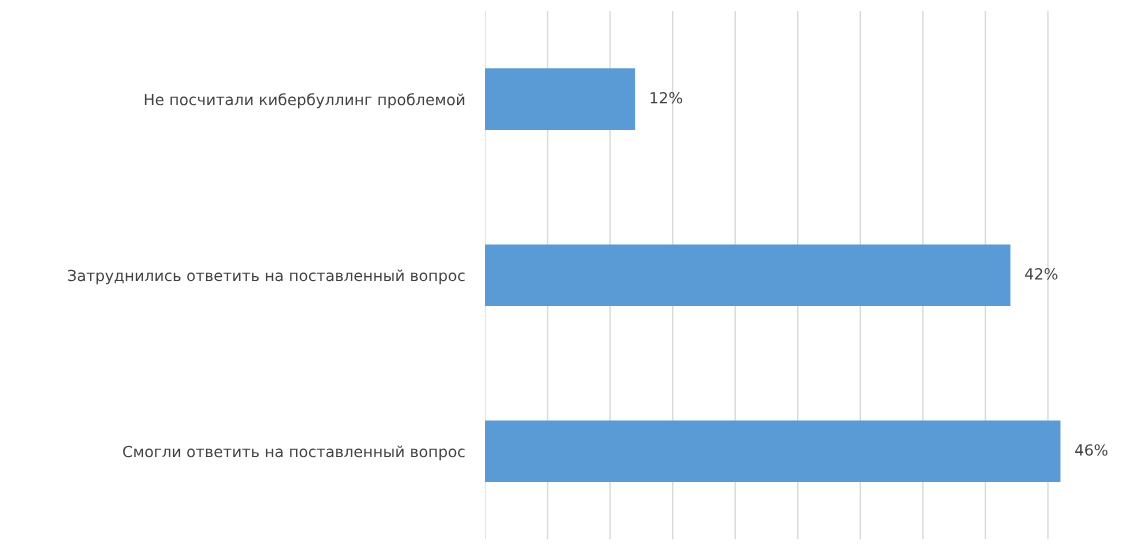 Image resolution: width=1132 pixels, height=556 pixels. I want to click on y-tick-label: Затруднились ответить на поставленный вопрос, so click(266, 277).